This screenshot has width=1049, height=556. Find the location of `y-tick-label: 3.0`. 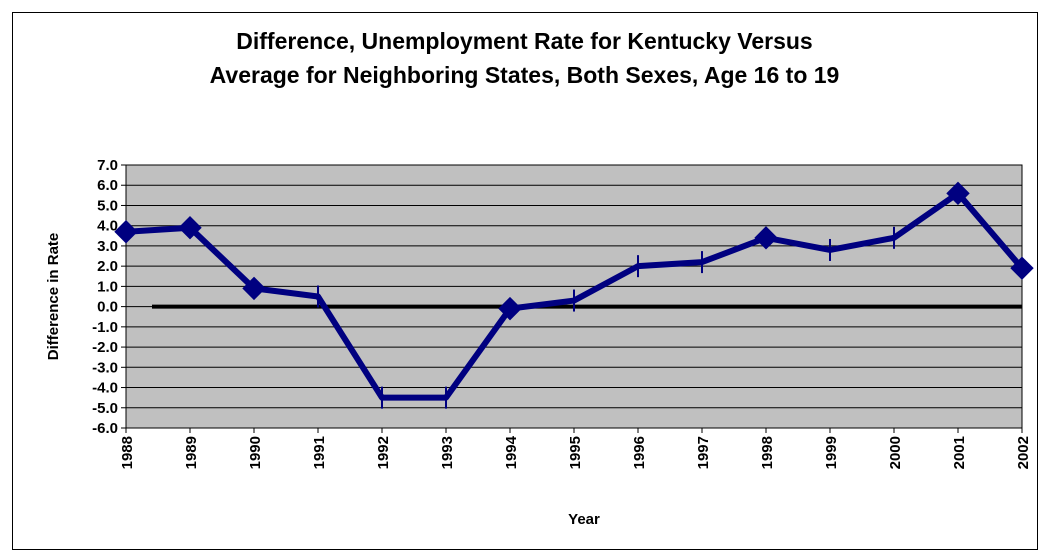

y-tick-label: 3.0 is located at coordinates (107, 246).